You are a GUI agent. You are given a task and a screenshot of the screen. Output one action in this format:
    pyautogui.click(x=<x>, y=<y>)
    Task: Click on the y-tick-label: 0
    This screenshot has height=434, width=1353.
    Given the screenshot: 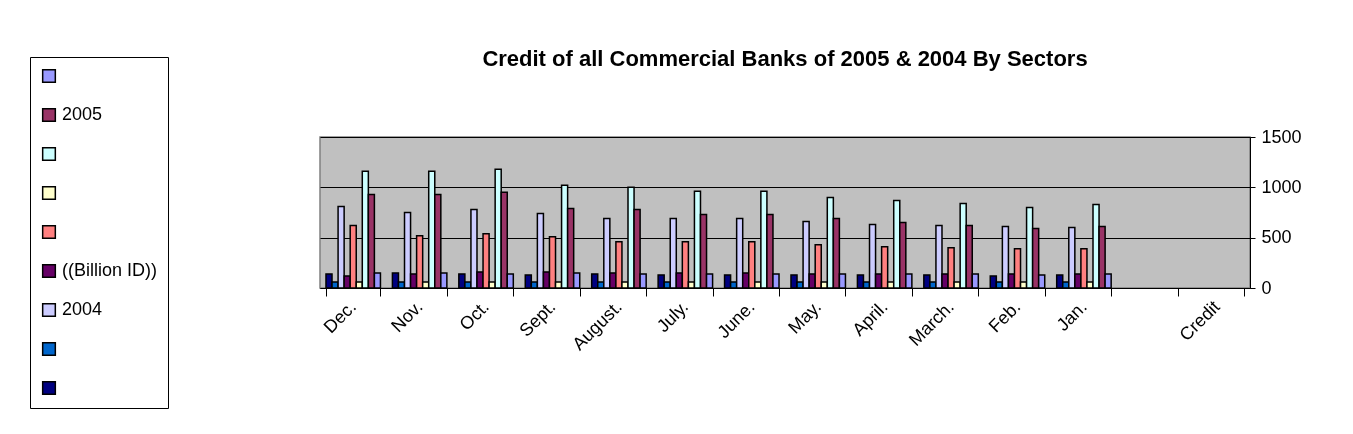 What is the action you would take?
    pyautogui.click(x=1266, y=287)
    